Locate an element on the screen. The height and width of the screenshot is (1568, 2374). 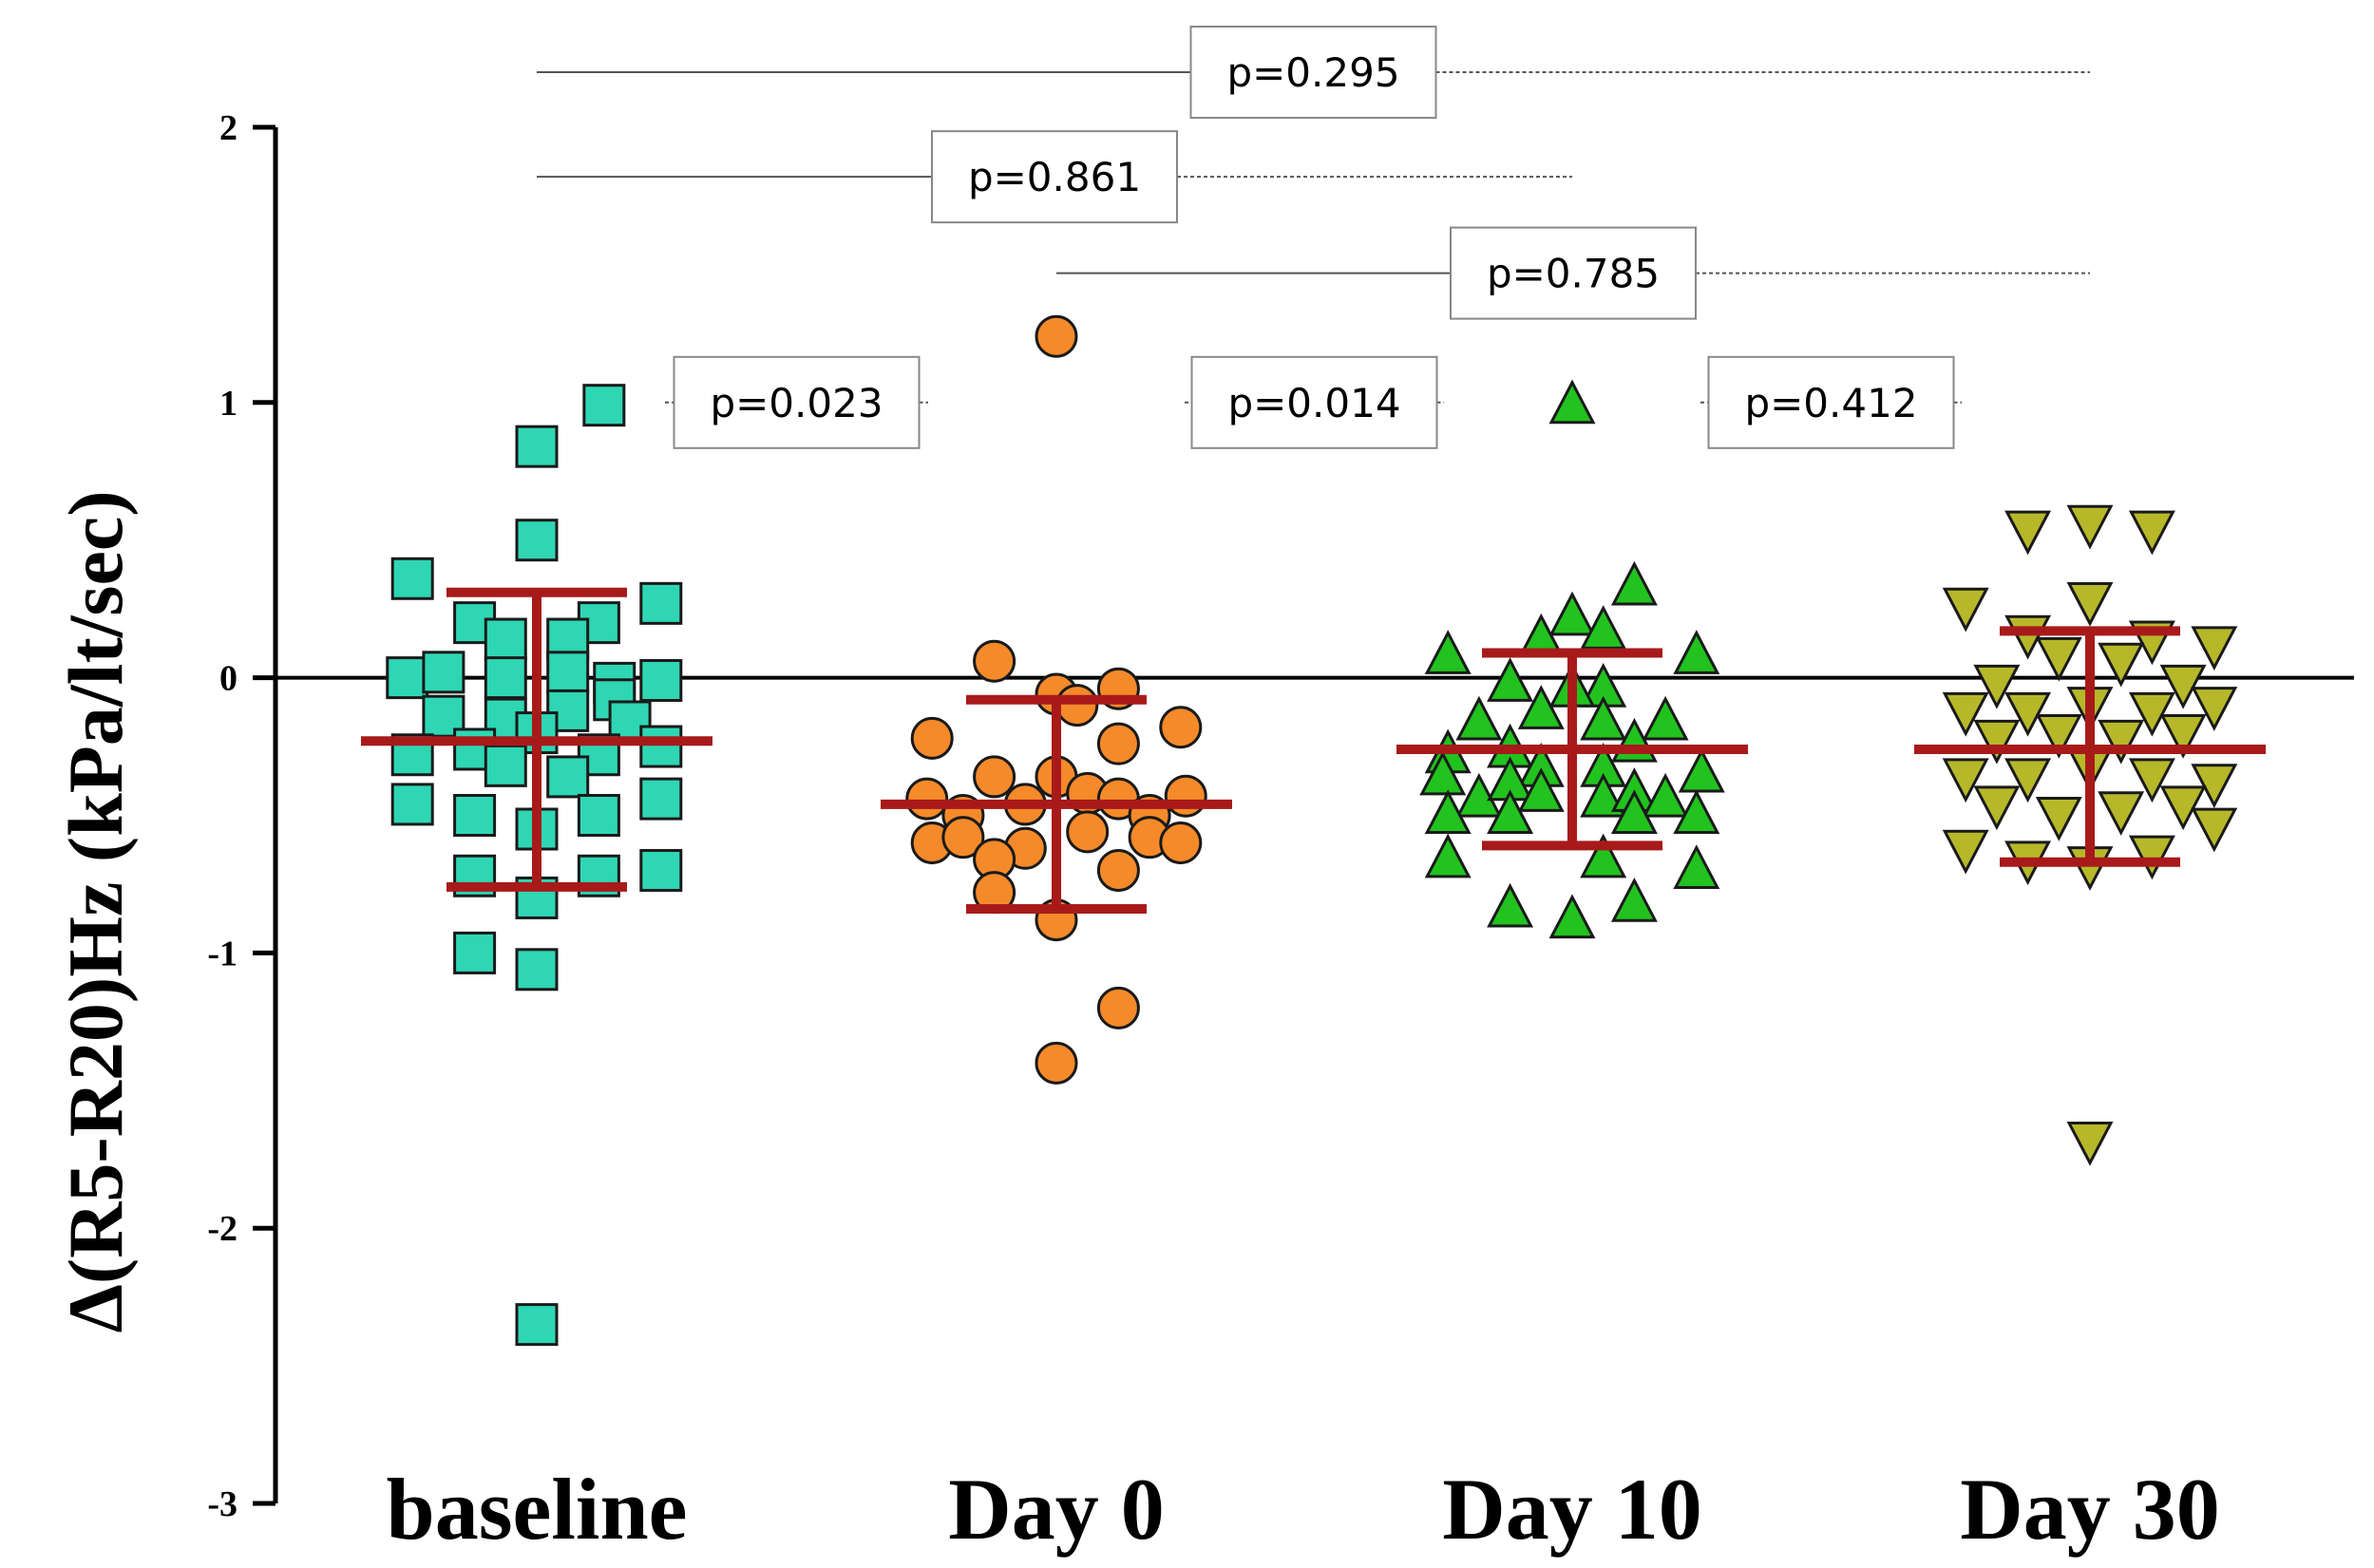
y-tick-label-0: 2 is located at coordinates (228, 128).